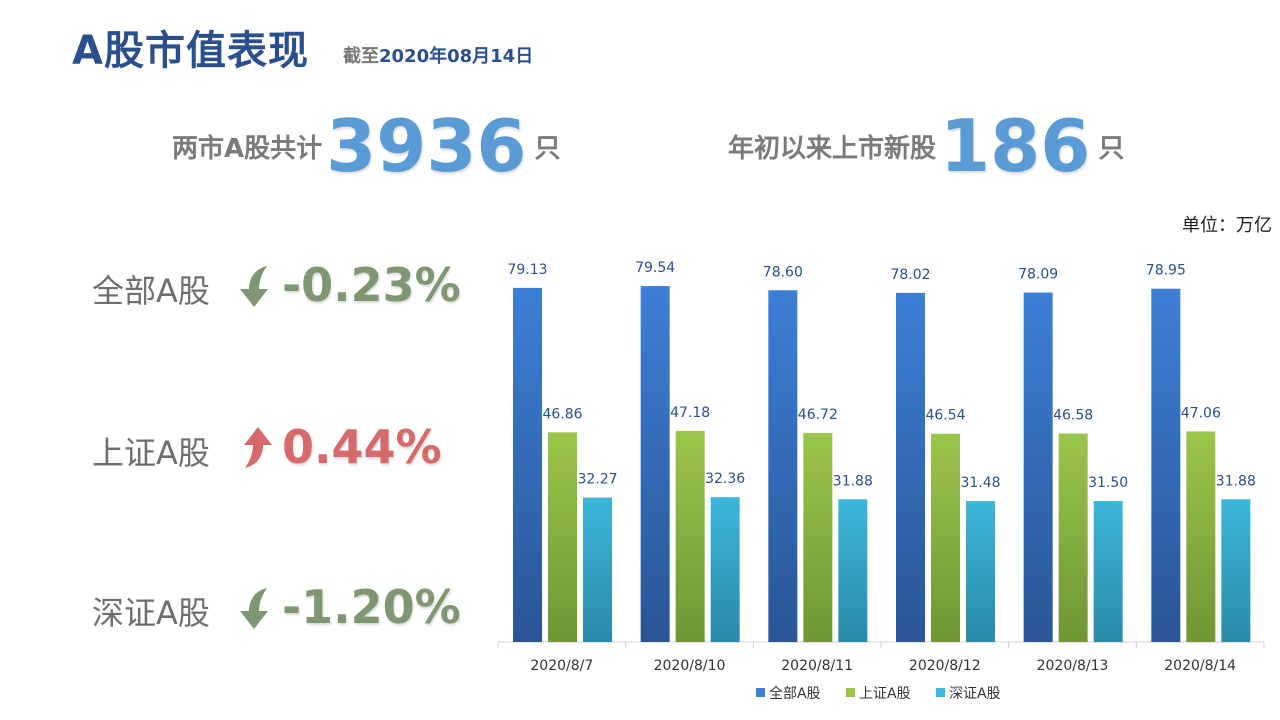 The image size is (1280, 720). What do you see at coordinates (371, 607) in the screenshot?
I see `index-change: -1.20%` at bounding box center [371, 607].